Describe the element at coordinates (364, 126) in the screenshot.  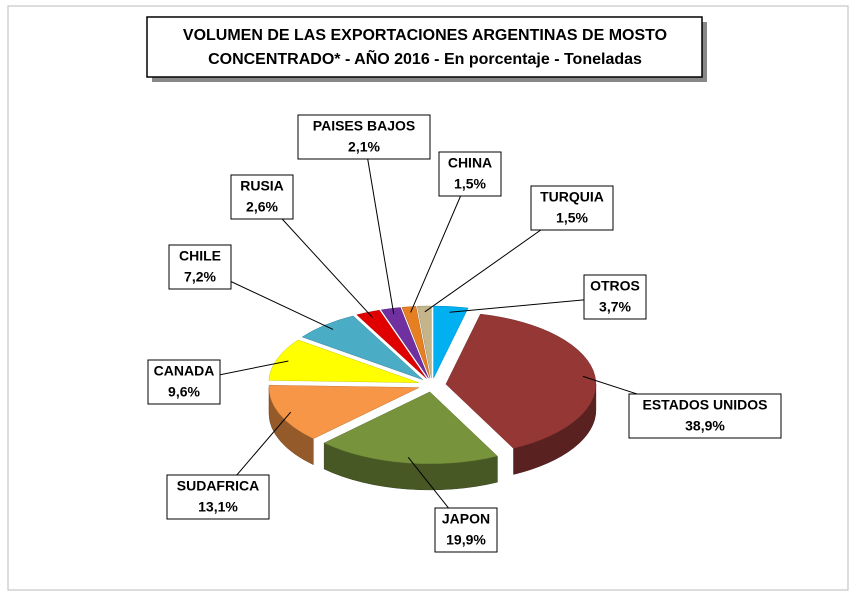
I see `category-label: PAISES BAJOS` at that location.